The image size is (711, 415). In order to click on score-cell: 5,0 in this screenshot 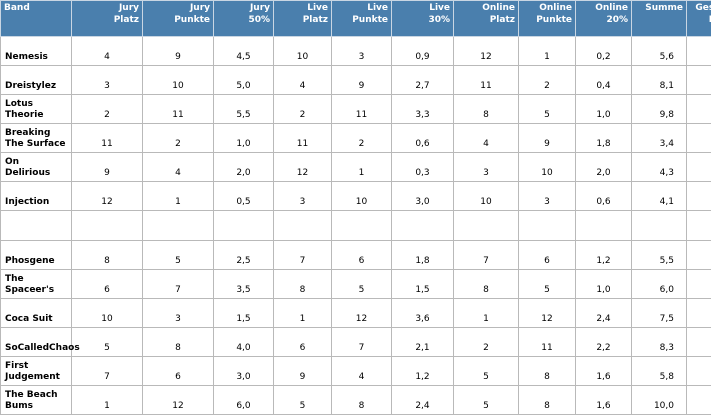, I will do `click(244, 80)`.